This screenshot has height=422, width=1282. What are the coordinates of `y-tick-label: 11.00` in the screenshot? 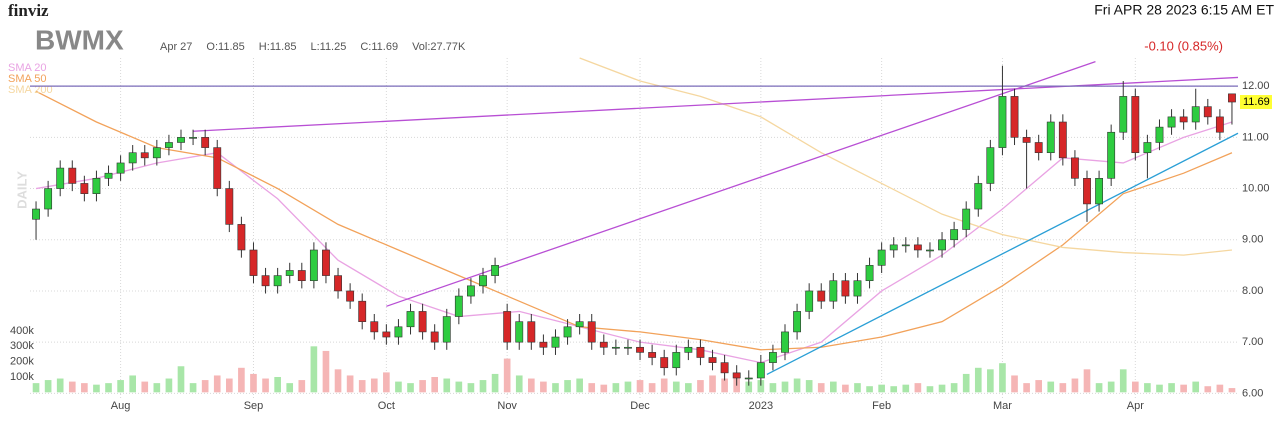 It's located at (1255, 137).